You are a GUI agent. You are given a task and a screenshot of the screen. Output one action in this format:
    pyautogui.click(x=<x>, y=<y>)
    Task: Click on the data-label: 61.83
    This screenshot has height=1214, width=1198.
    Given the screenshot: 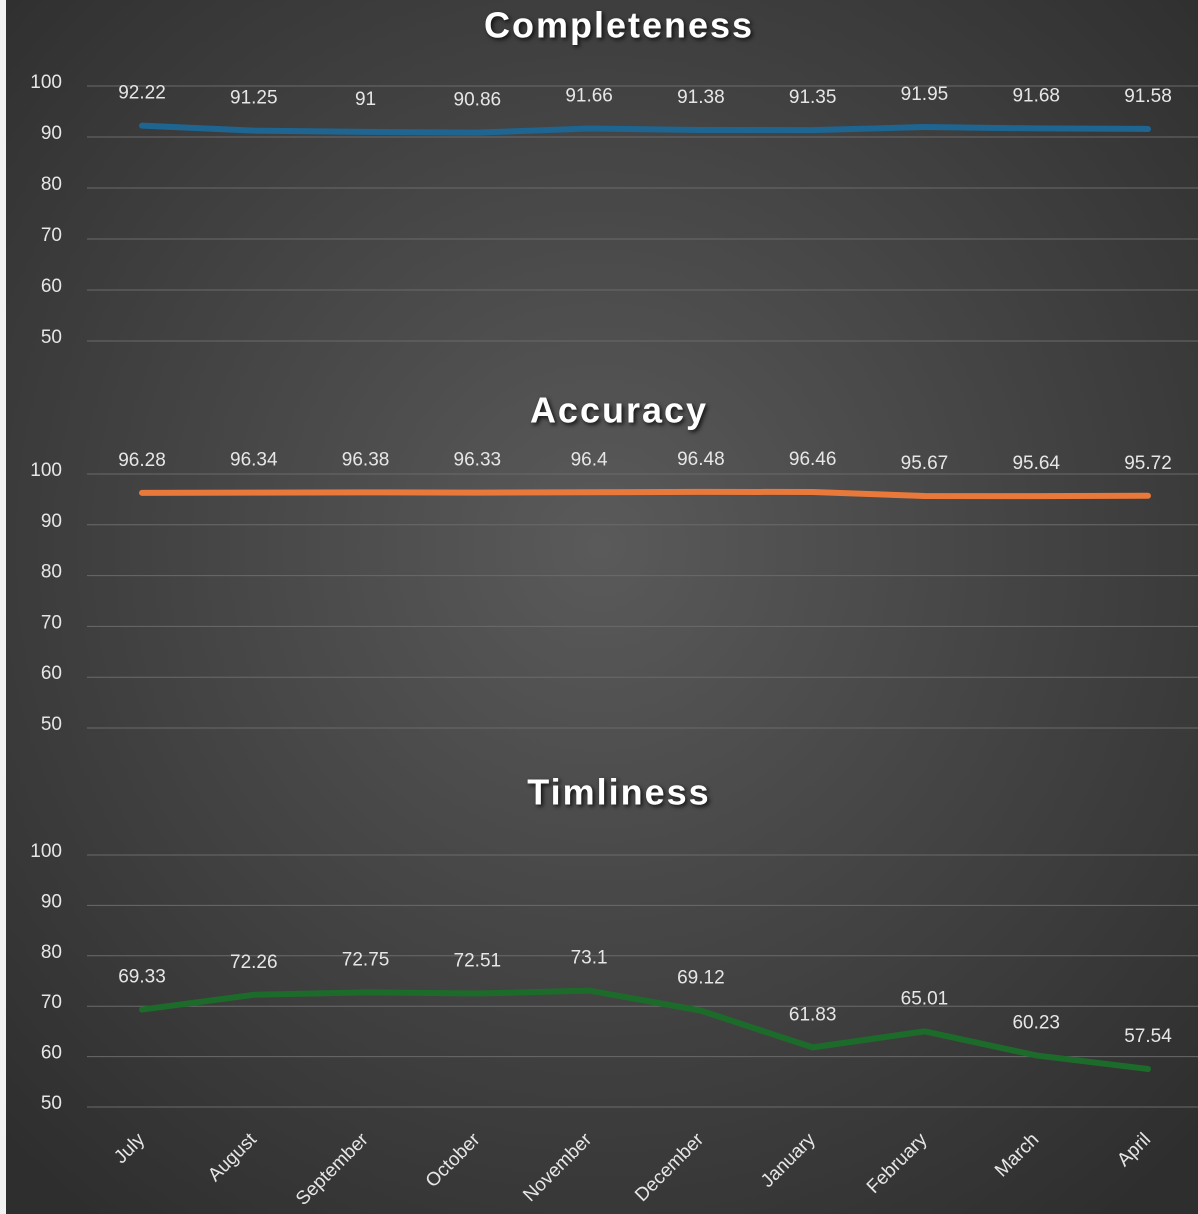 What is the action you would take?
    pyautogui.click(x=813, y=1014)
    